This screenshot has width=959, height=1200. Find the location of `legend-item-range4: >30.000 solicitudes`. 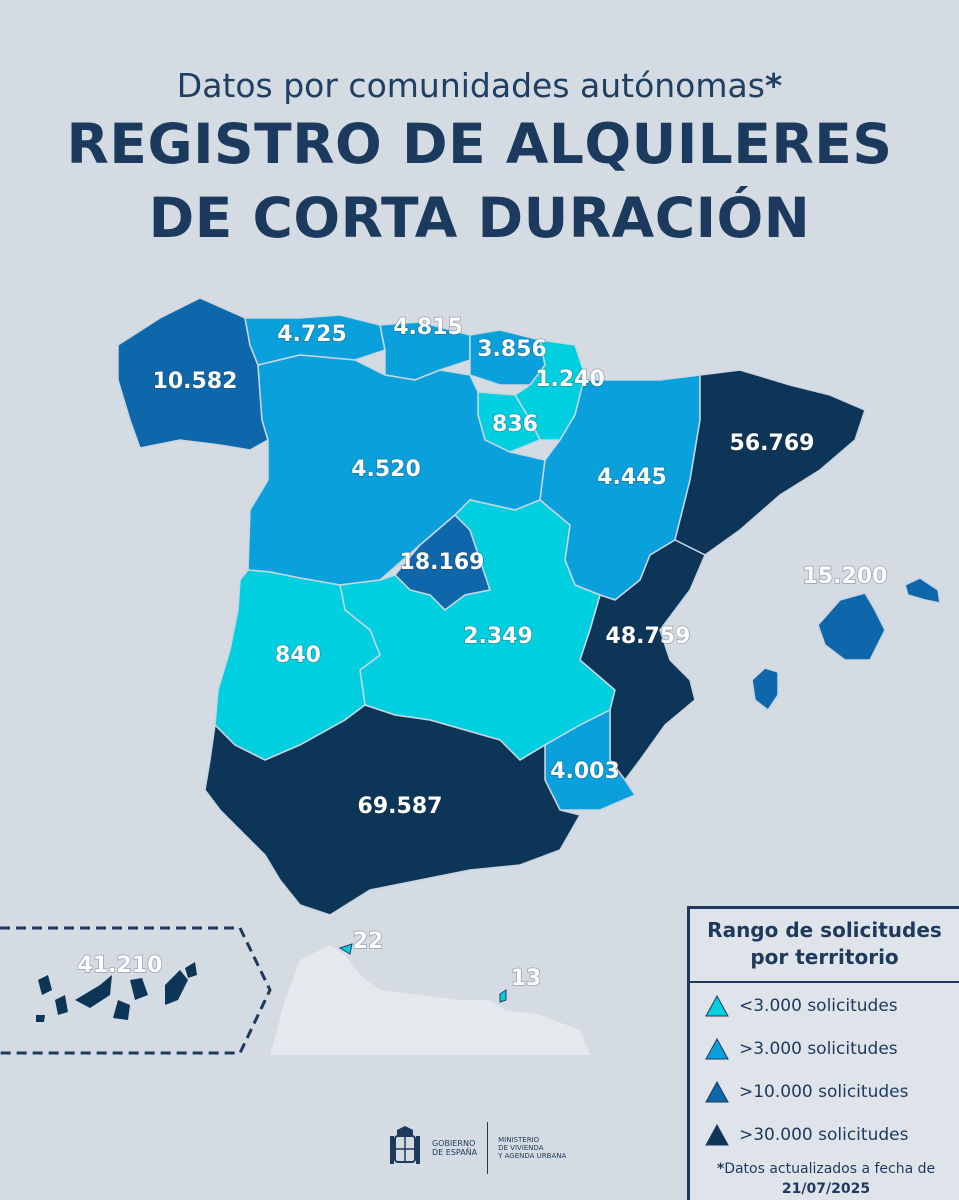

legend-item-range4: >30.000 solicitudes is located at coordinates (806, 1135).